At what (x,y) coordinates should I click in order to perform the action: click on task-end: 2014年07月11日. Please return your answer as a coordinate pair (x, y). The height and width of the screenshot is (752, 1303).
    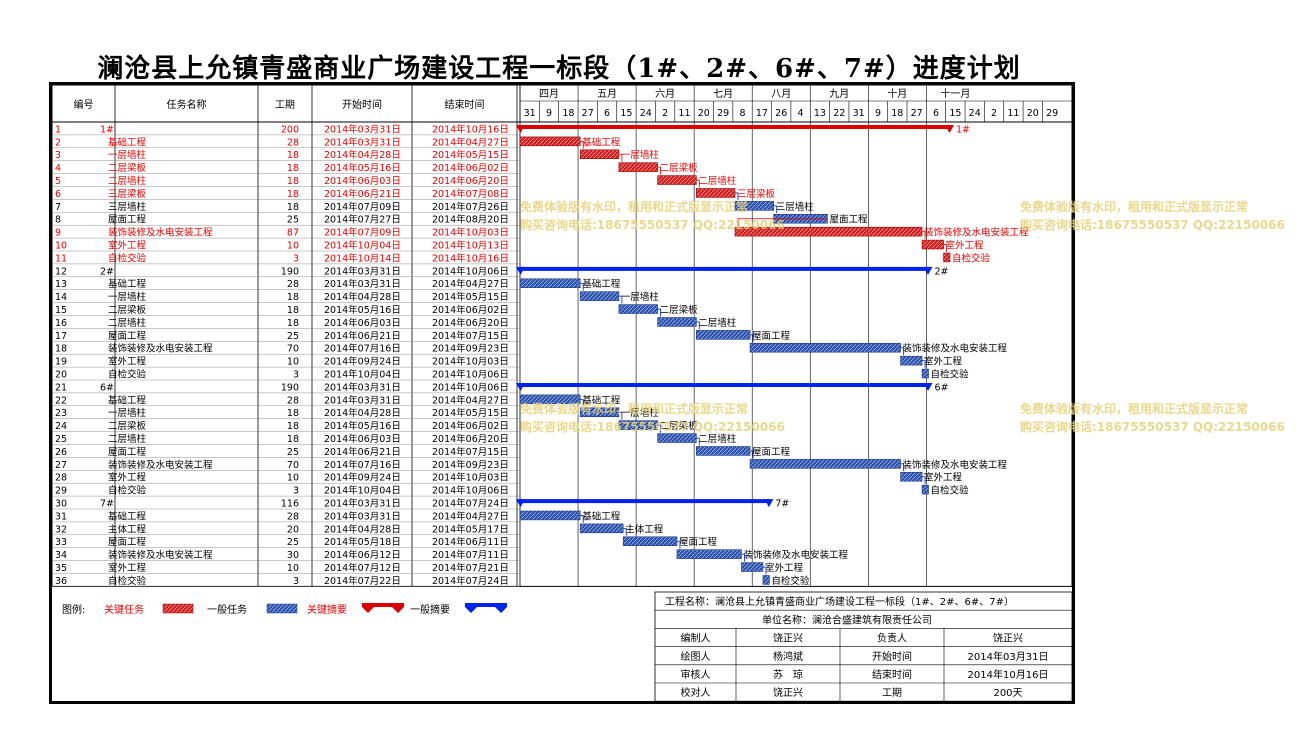
    Looking at the image, I should click on (470, 555).